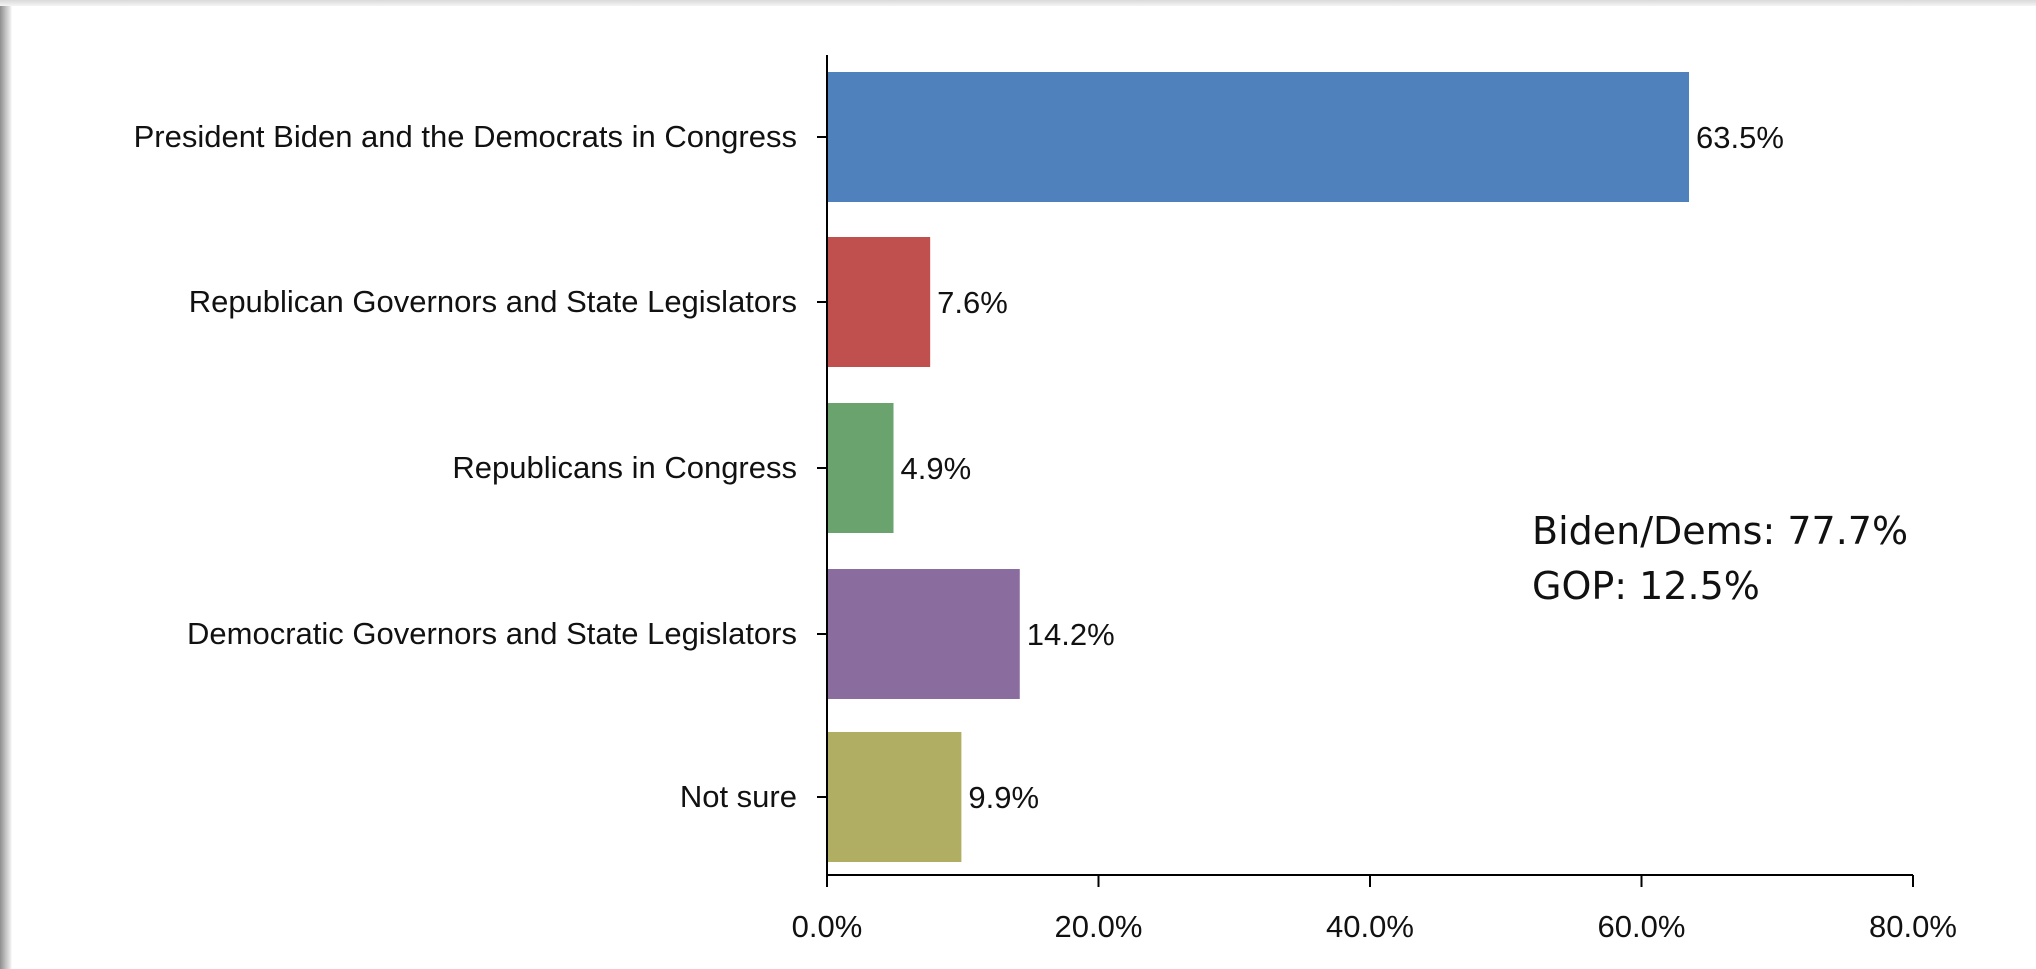  I want to click on value-label-2: 7.6%, so click(972, 302).